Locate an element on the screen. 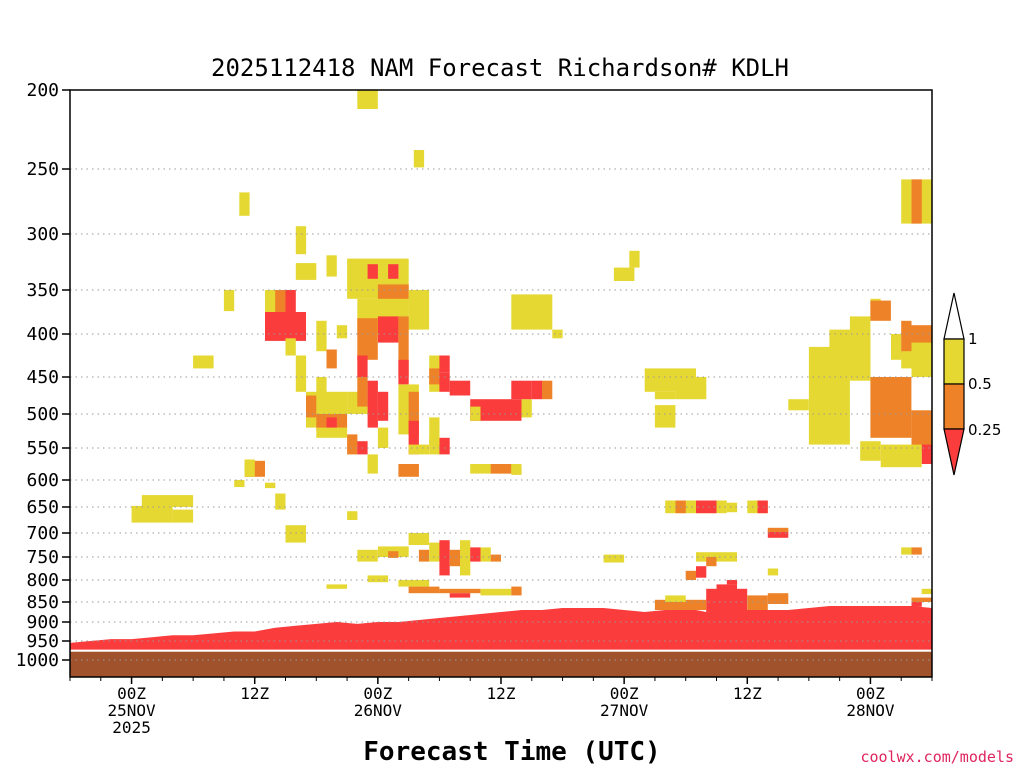  legend-swatch-top is located at coordinates (954, 316).